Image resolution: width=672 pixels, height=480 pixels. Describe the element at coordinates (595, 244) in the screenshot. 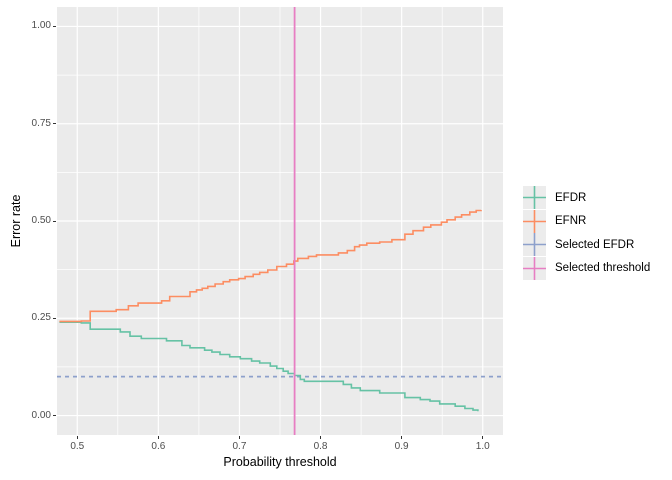

I see `legend-label: Selected EFDR` at that location.